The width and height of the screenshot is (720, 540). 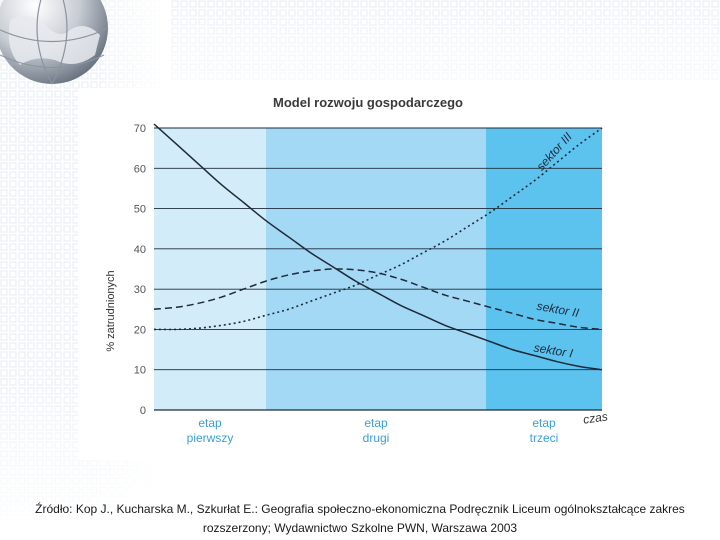 What do you see at coordinates (554, 351) in the screenshot?
I see `series-label: sektor I` at bounding box center [554, 351].